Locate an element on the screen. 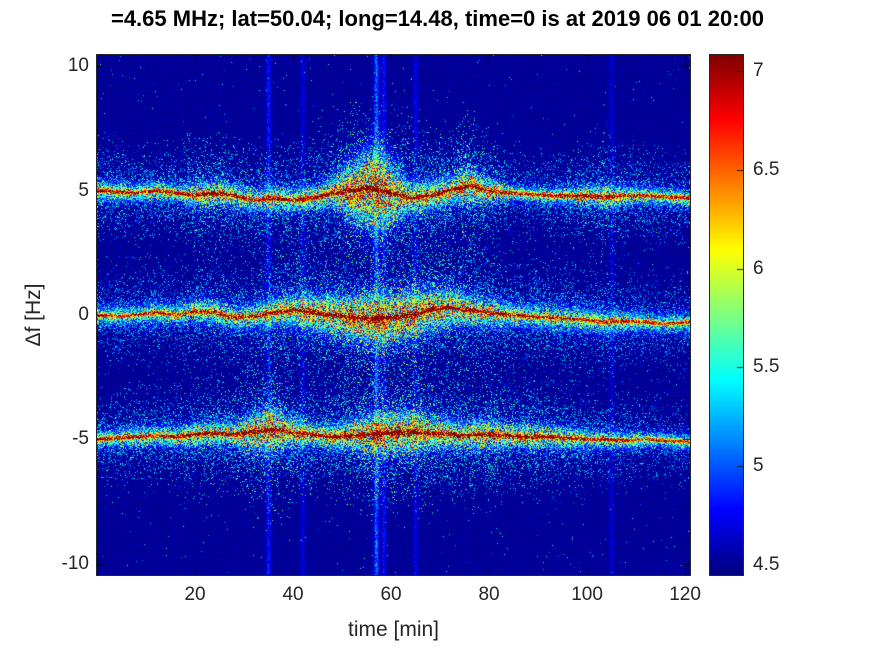 The width and height of the screenshot is (875, 656). y-tick-label: 10 is located at coordinates (78, 66).